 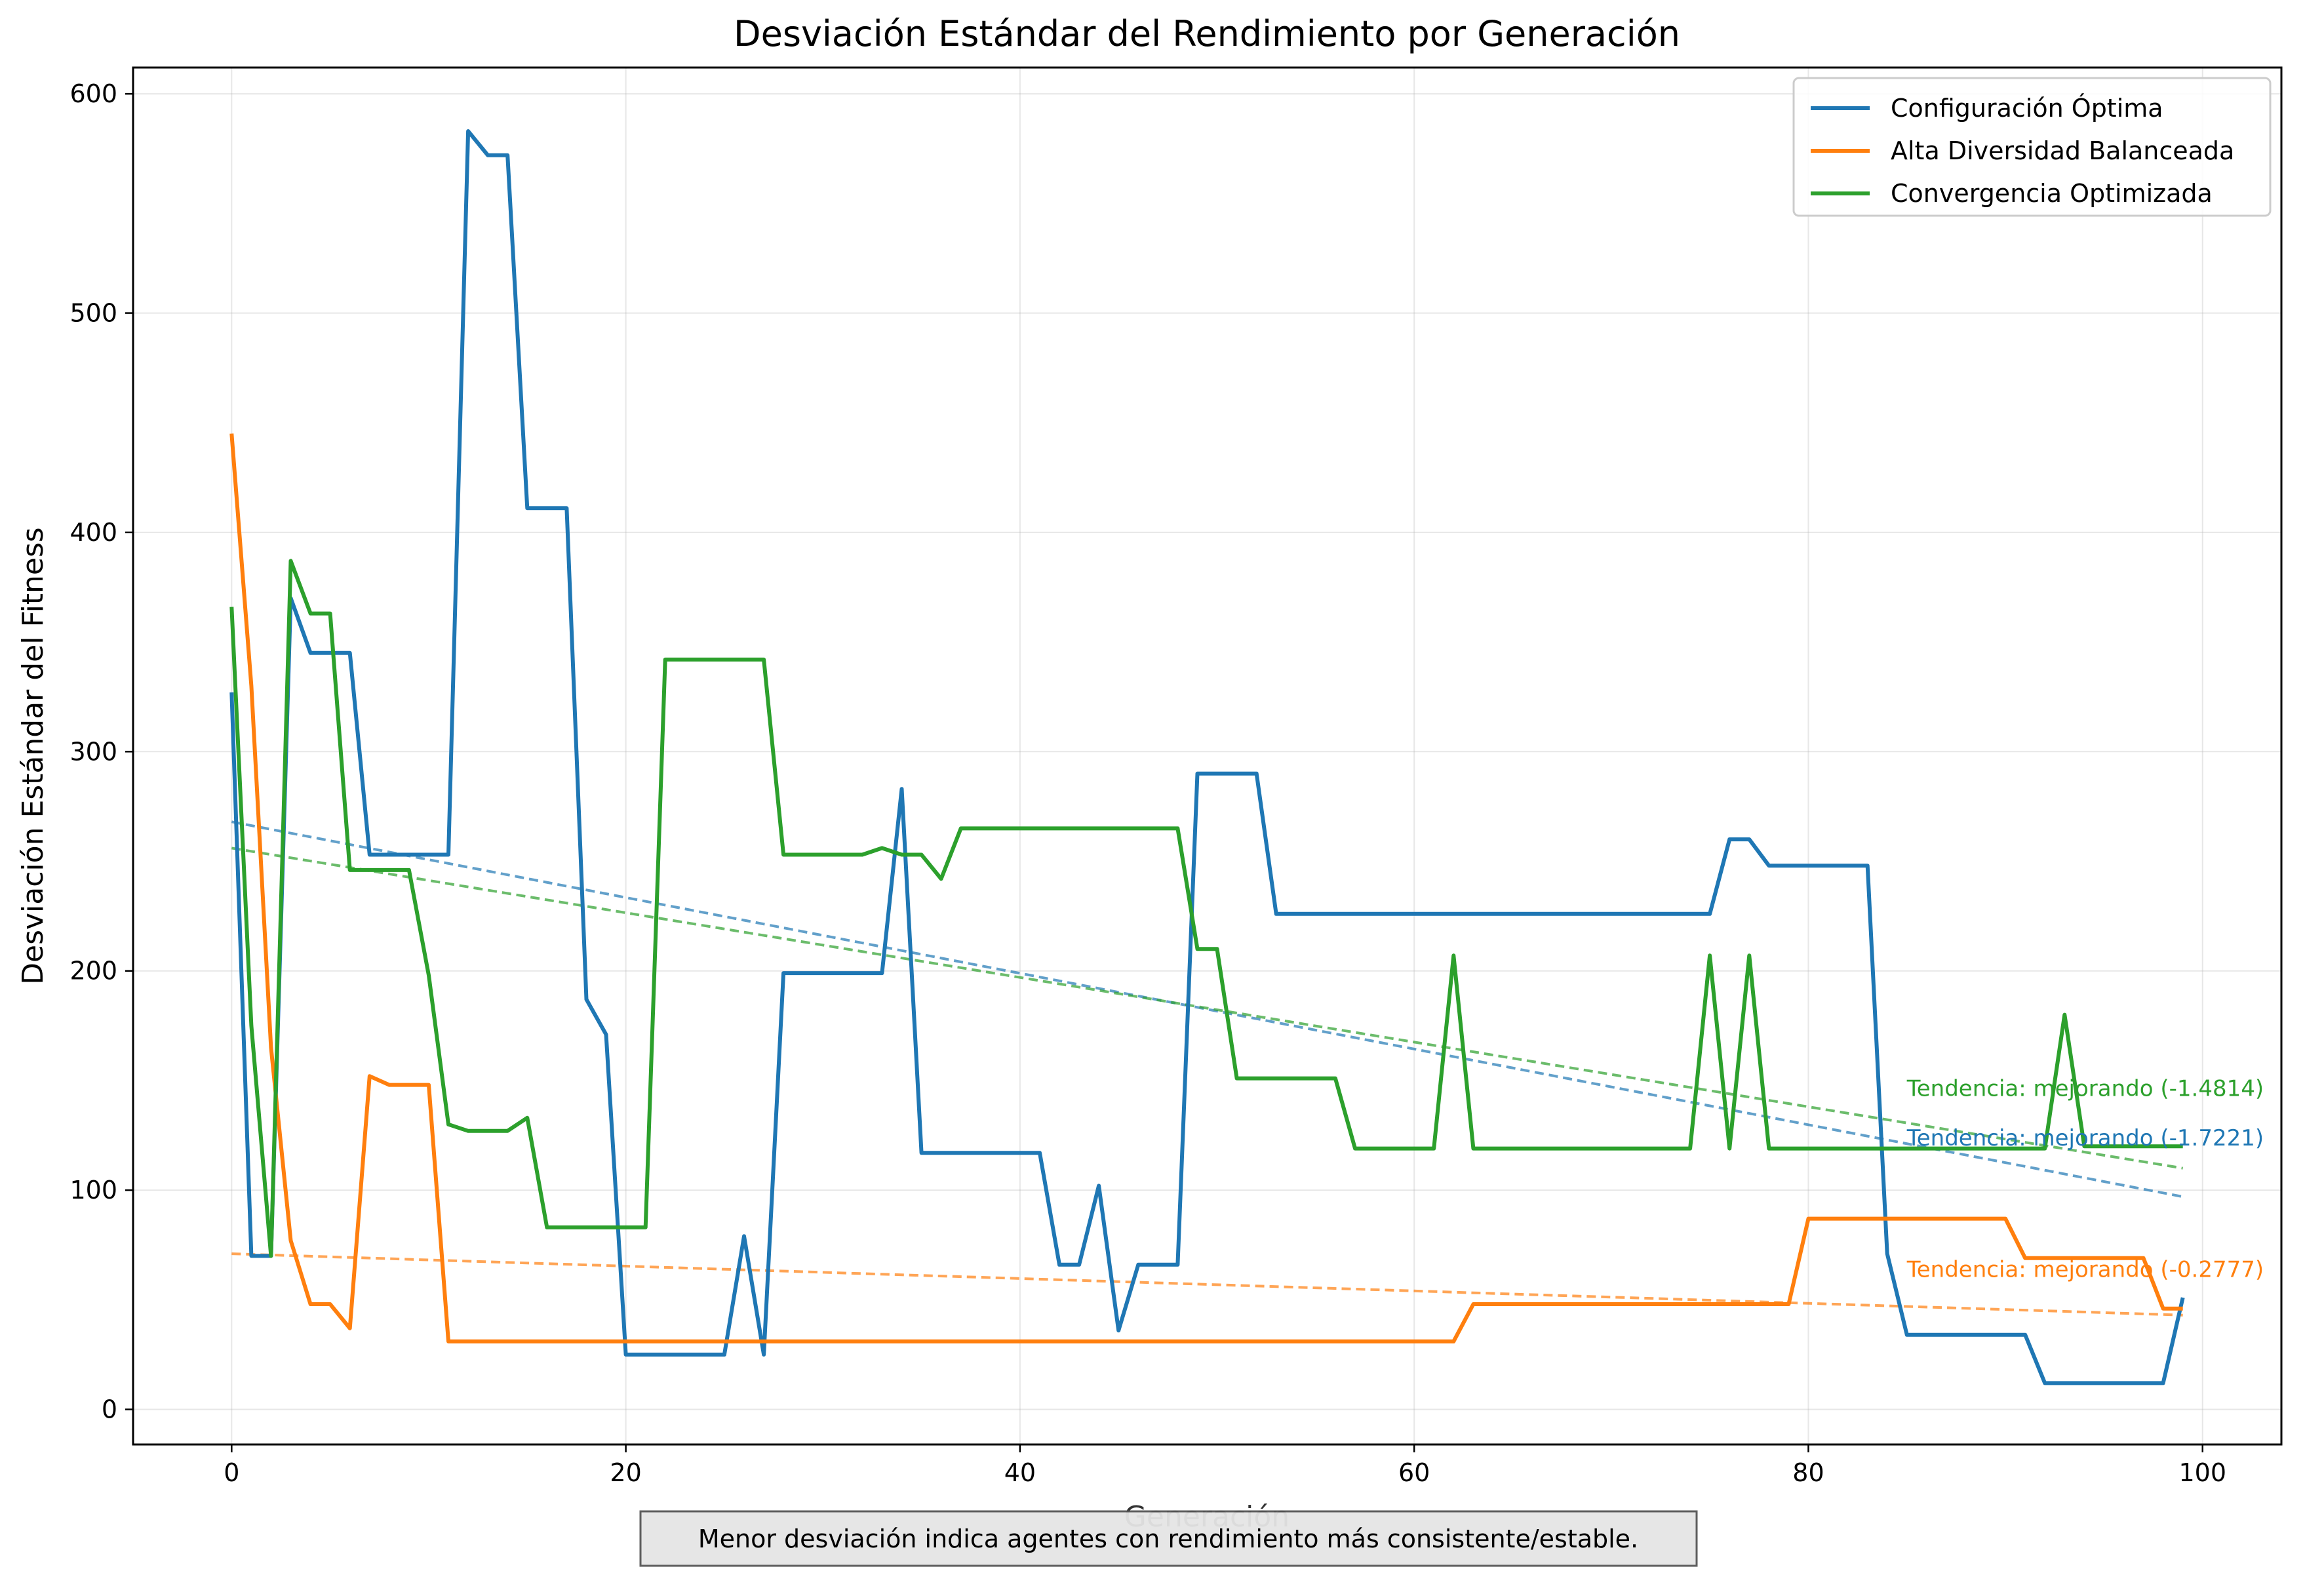 I want to click on y-tick-label: 600, so click(x=93, y=93).